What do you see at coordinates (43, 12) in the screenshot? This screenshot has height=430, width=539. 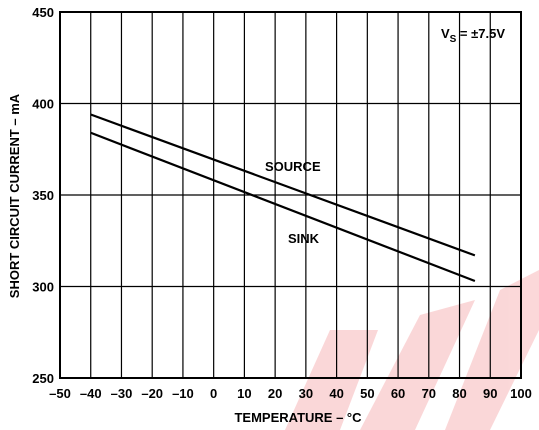 I see `y-tick-label: 450` at bounding box center [43, 12].